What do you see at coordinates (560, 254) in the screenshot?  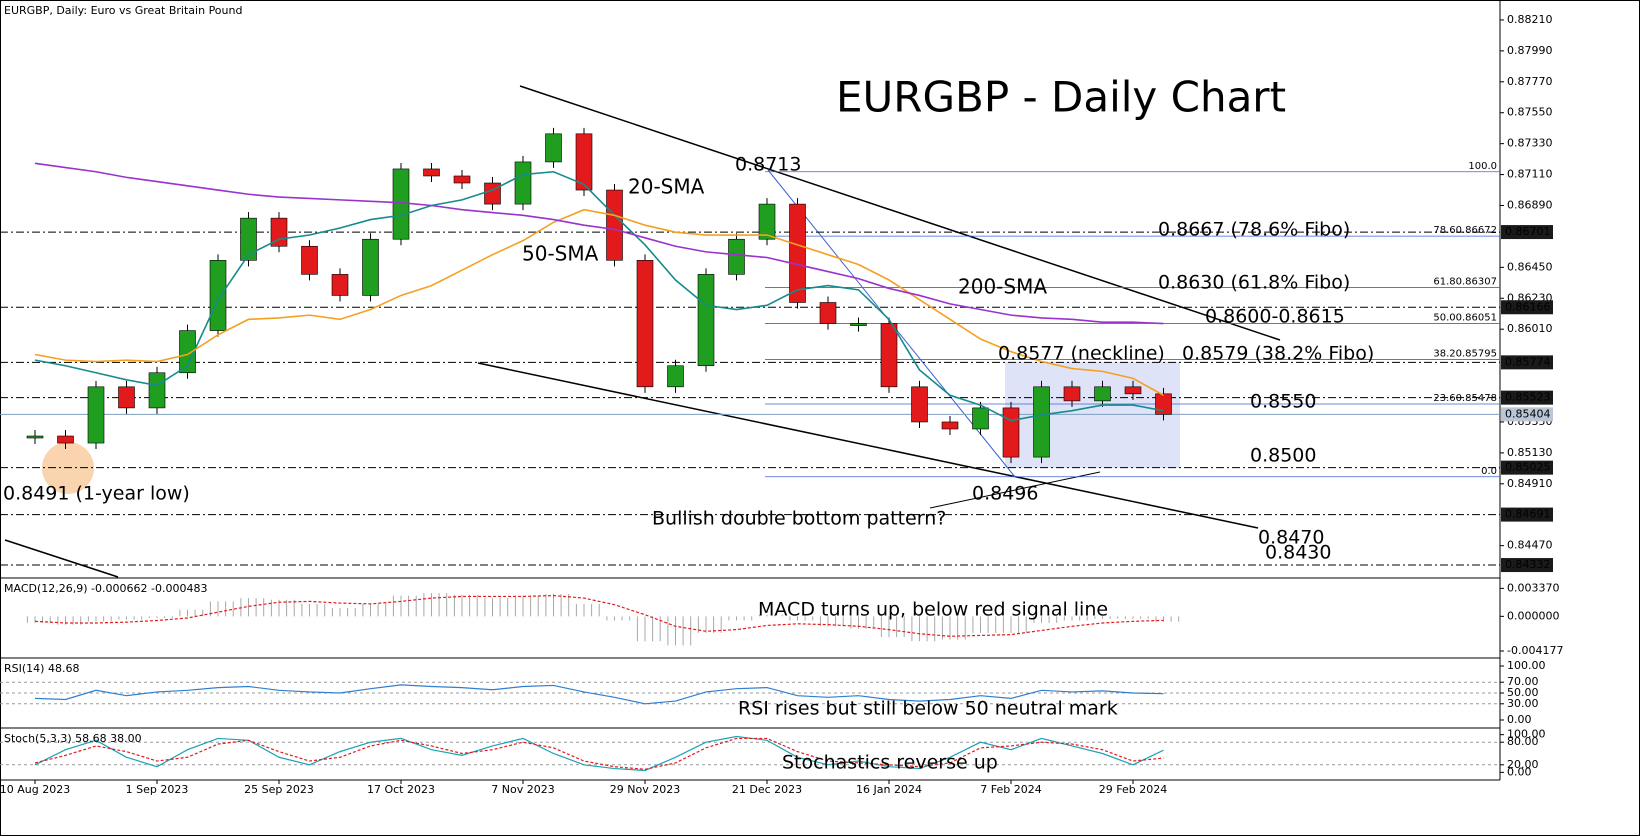 I see `series-label: 50-SMA` at bounding box center [560, 254].